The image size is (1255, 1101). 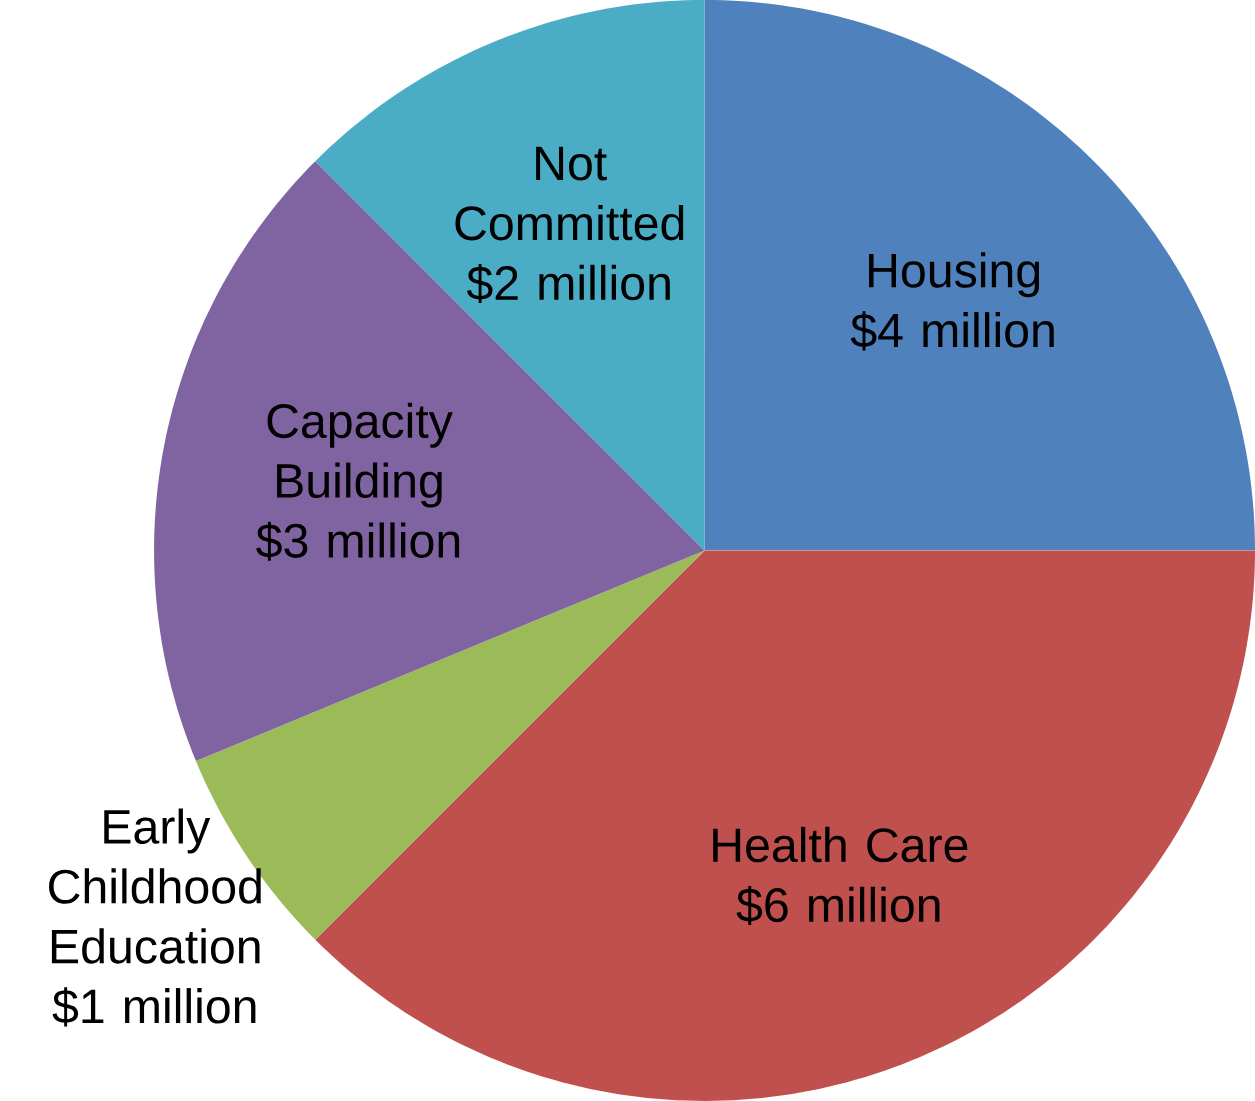 What do you see at coordinates (954, 275) in the screenshot?
I see `slice-label: Housing` at bounding box center [954, 275].